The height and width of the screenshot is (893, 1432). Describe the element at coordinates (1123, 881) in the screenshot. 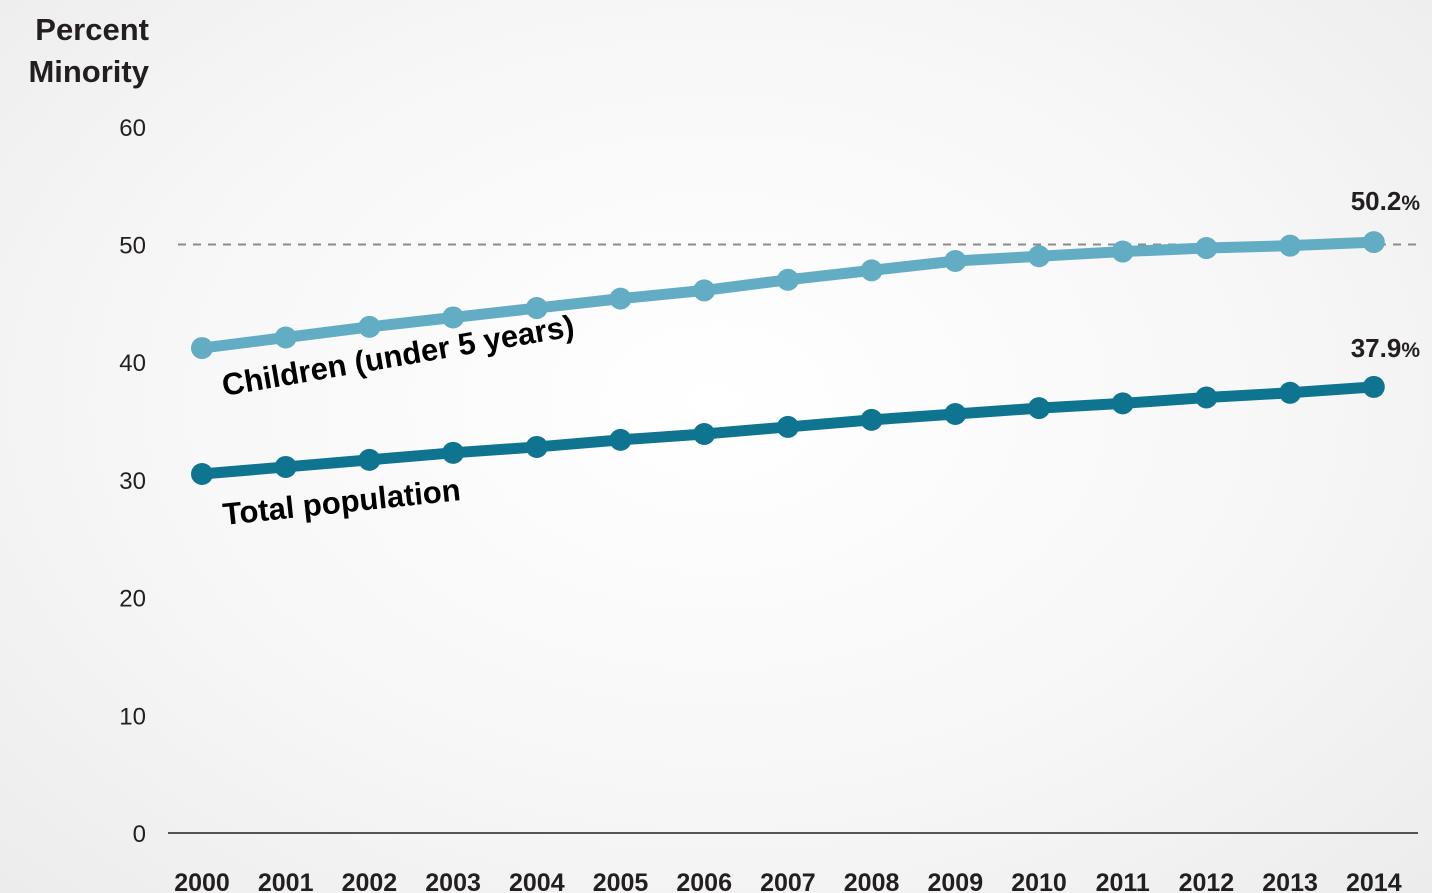

I see `x-tick-label: 2011` at that location.